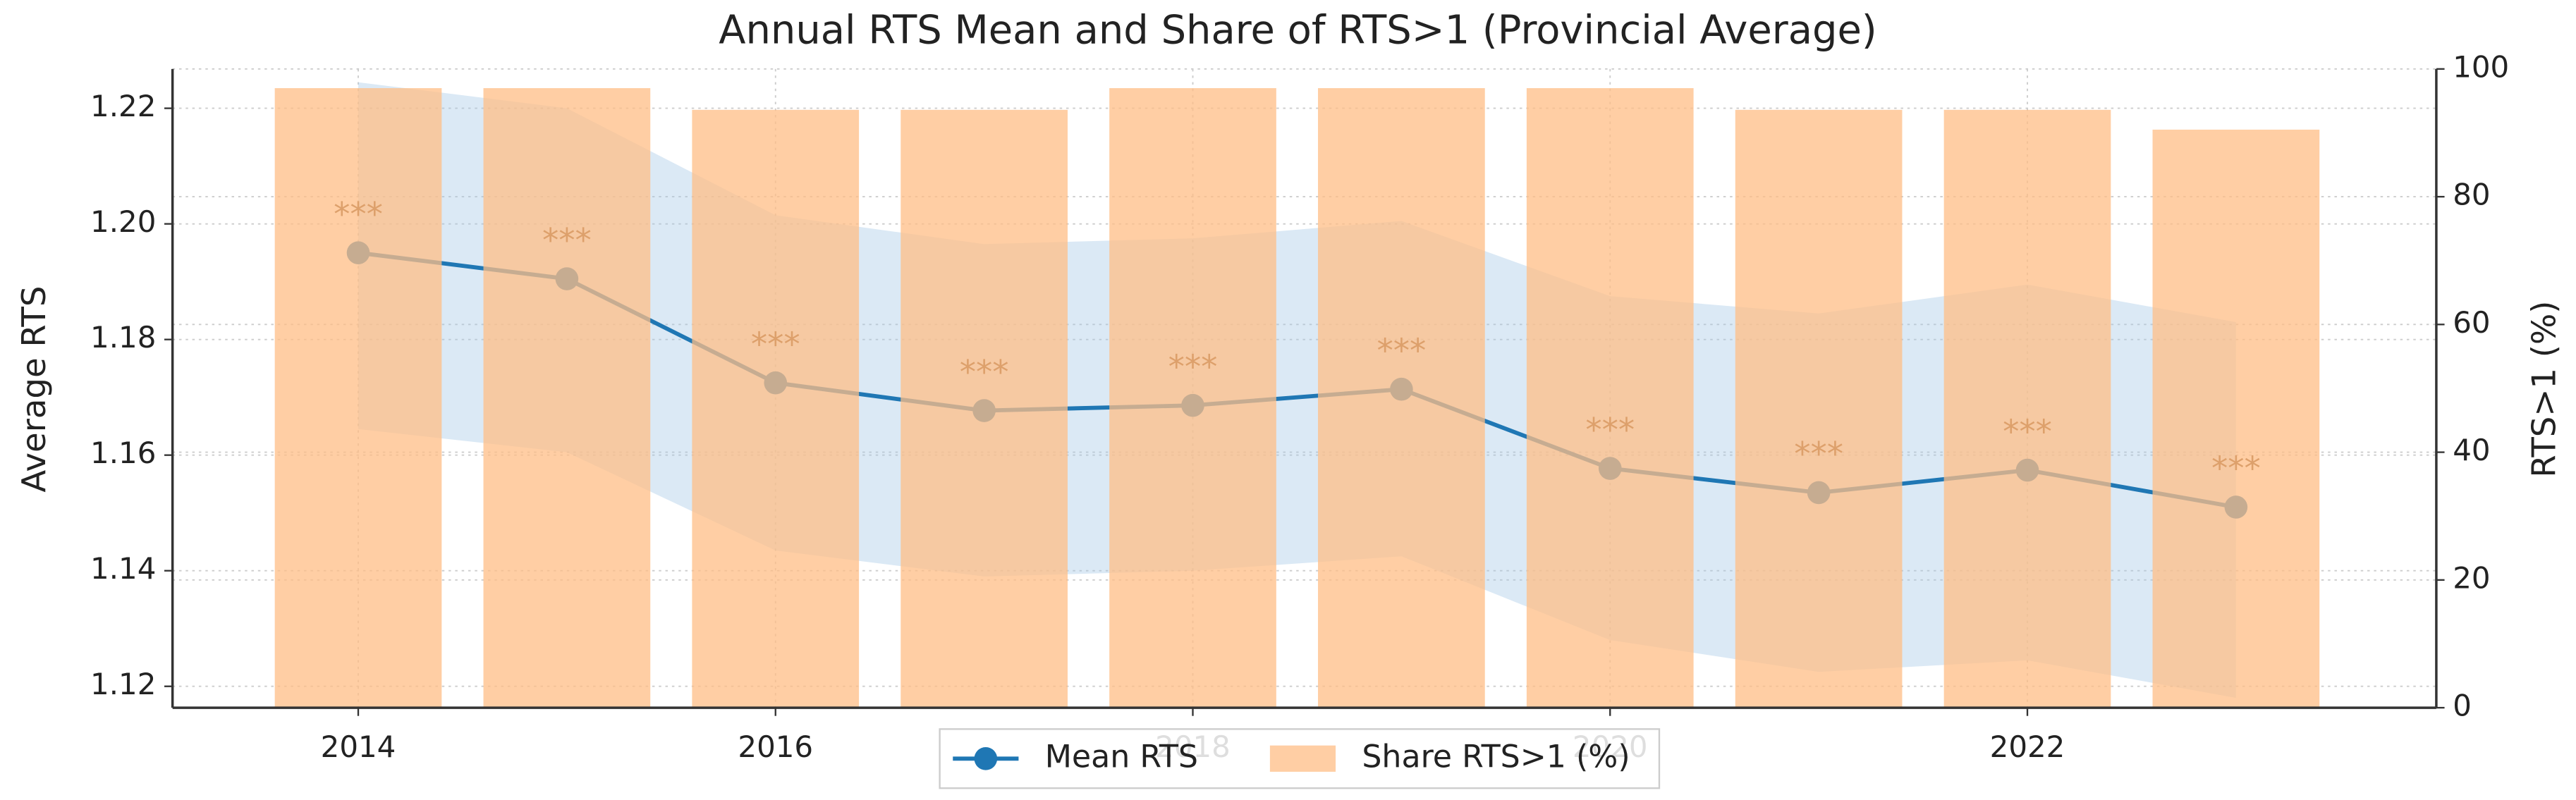  What do you see at coordinates (2472, 450) in the screenshot?
I see `y2-tick-label: 40` at bounding box center [2472, 450].